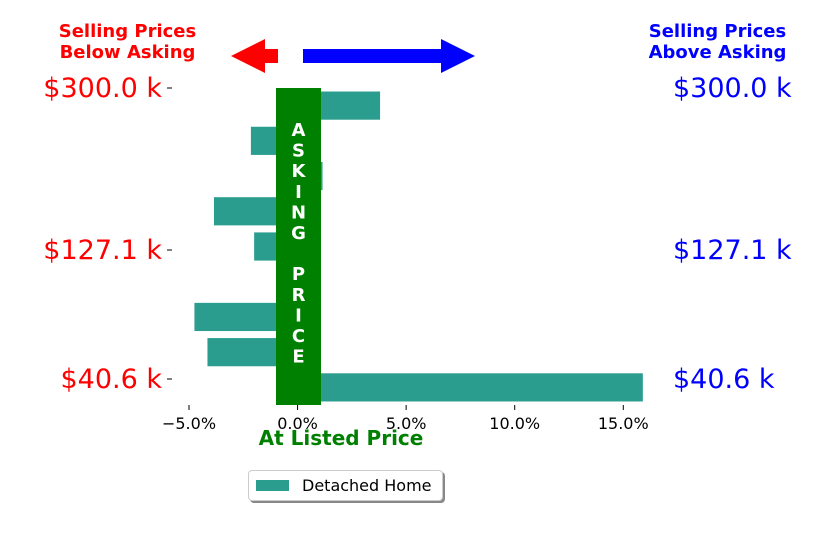 The image size is (835, 541). What do you see at coordinates (389, 56) in the screenshot?
I see `right-arrow-icon` at bounding box center [389, 56].